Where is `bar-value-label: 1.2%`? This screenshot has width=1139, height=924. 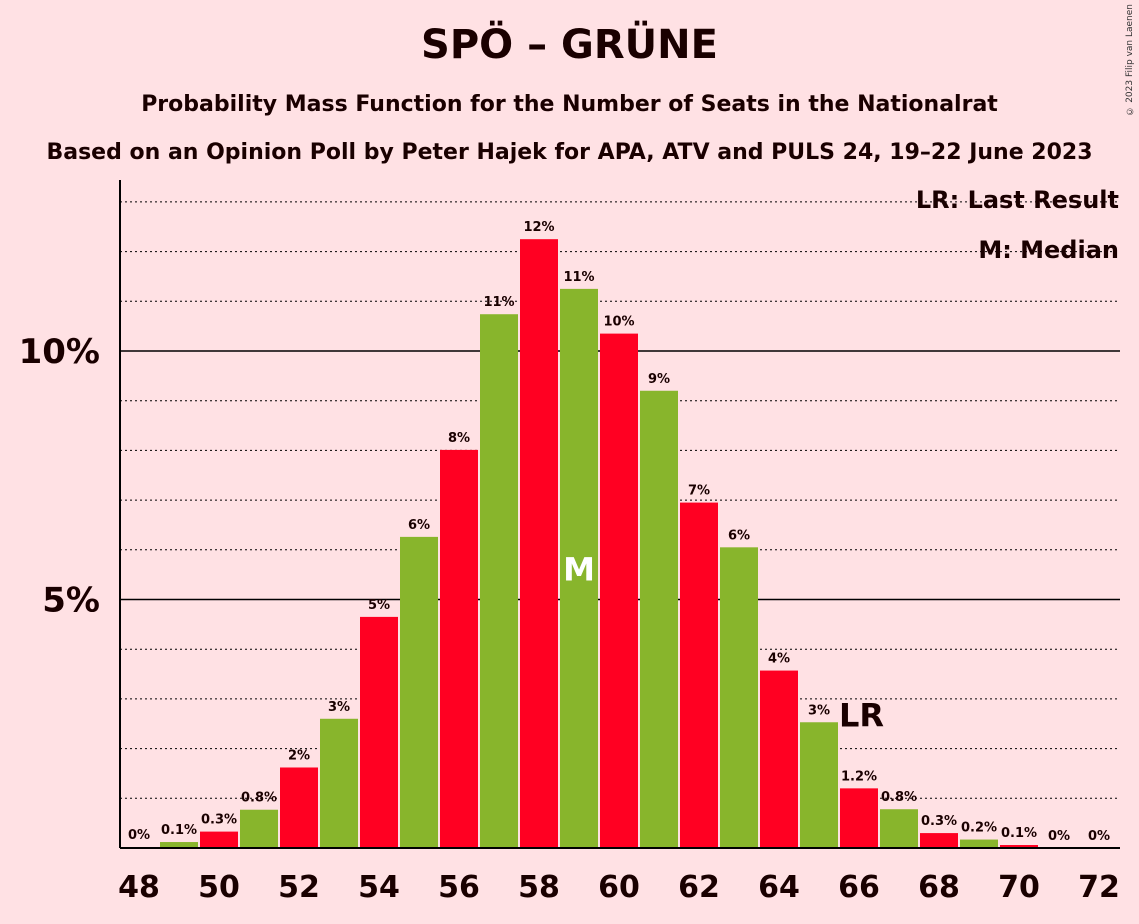 bar-value-label: 1.2% is located at coordinates (859, 776).